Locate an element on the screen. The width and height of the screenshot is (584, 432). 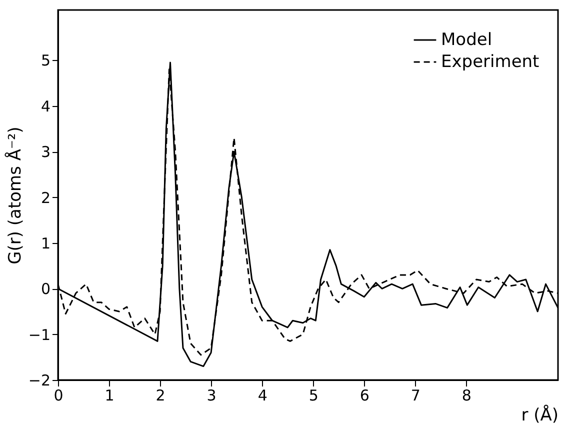
x-tick-label: 1 is located at coordinates (109, 395).